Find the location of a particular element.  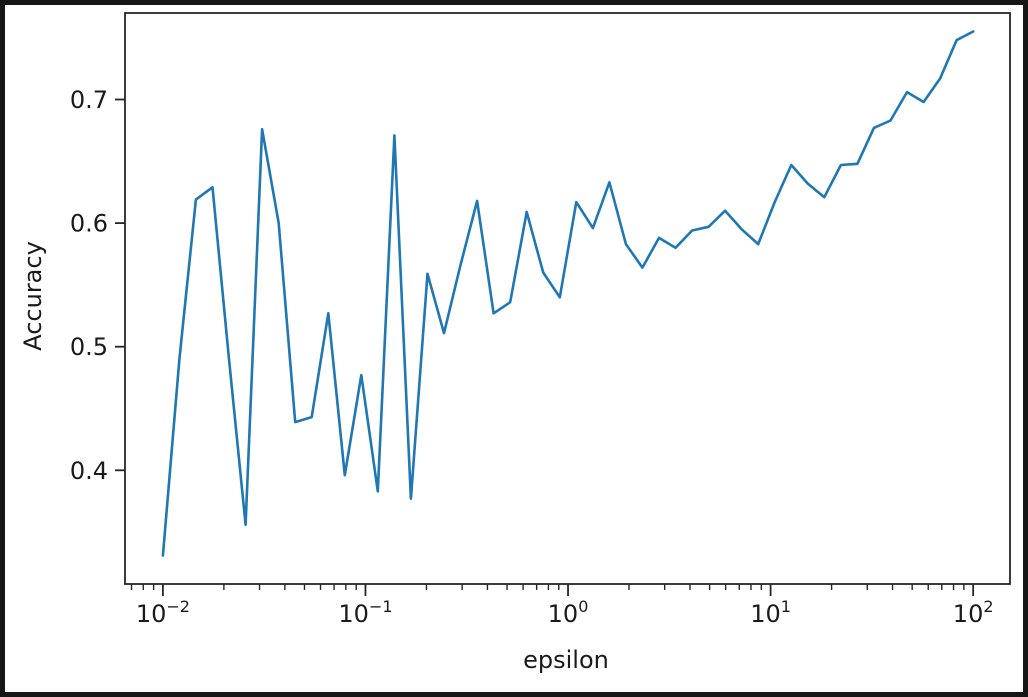

y-tick-label: 0.4 is located at coordinates (89, 471).